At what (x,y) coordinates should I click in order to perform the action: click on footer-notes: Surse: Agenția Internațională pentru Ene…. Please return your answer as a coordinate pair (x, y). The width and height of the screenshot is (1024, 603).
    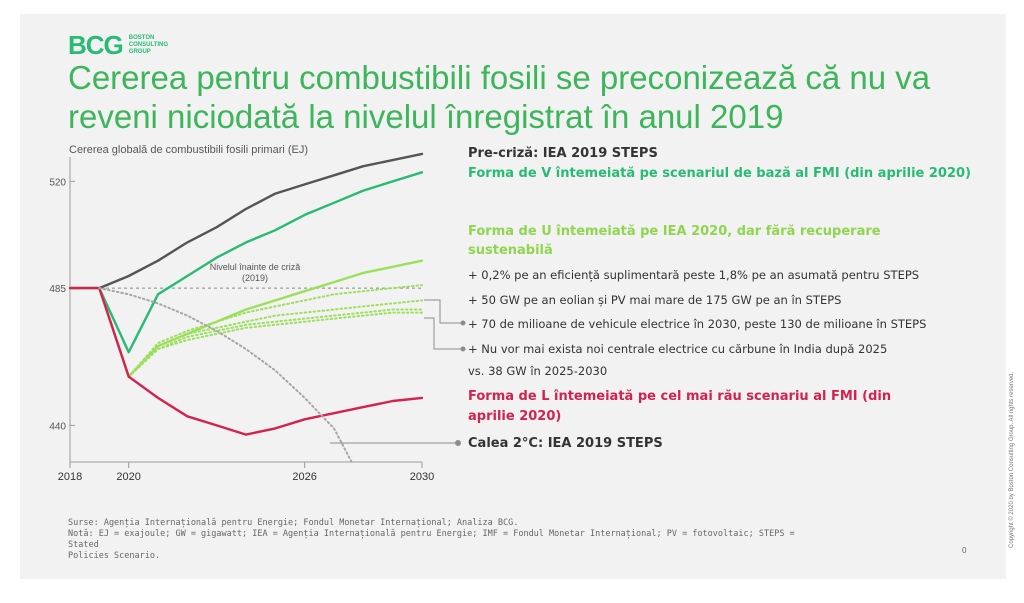
    Looking at the image, I should click on (448, 540).